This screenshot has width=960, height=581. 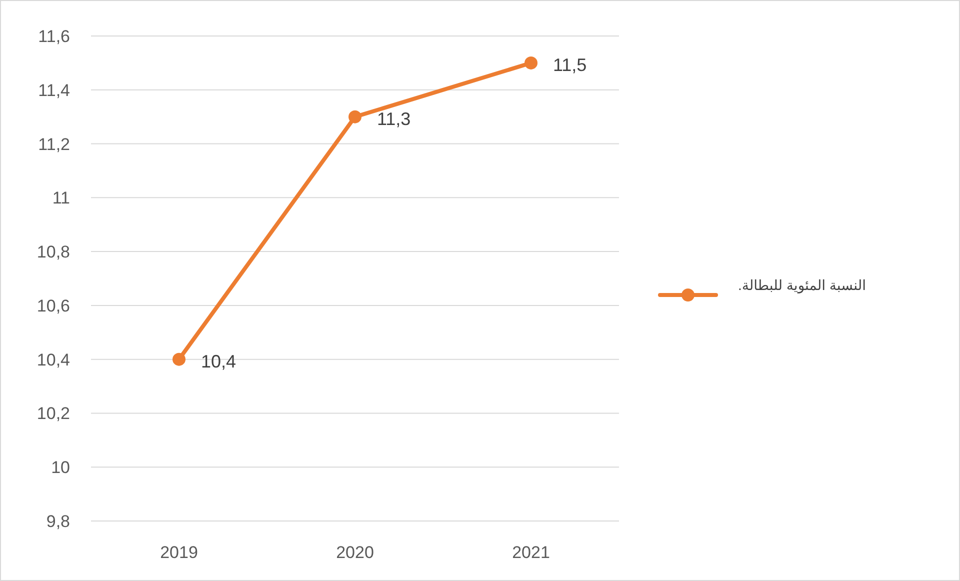 What do you see at coordinates (179, 552) in the screenshot?
I see `x-tick-label: 2019` at bounding box center [179, 552].